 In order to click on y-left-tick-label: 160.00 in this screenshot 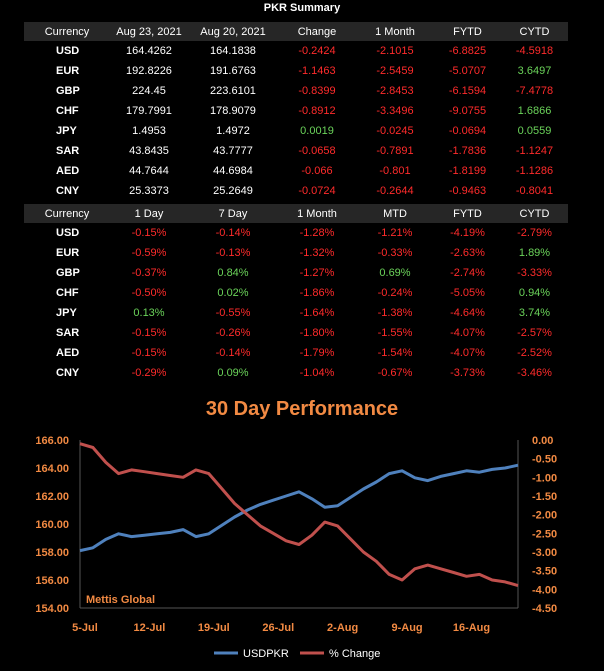, I will do `click(52, 525)`.